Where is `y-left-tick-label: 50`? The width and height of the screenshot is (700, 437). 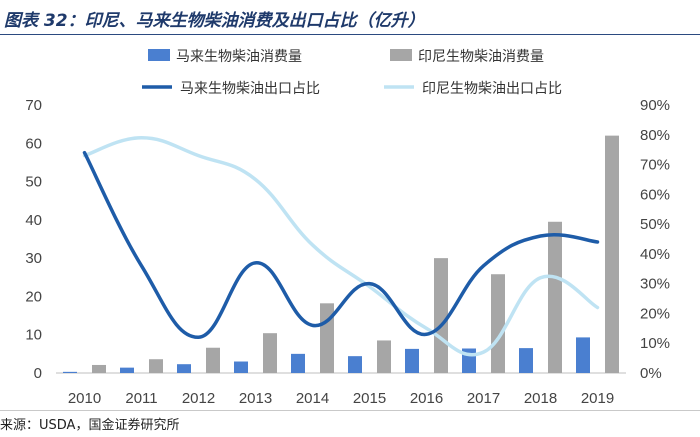 y-left-tick-label: 50 is located at coordinates (33, 182).